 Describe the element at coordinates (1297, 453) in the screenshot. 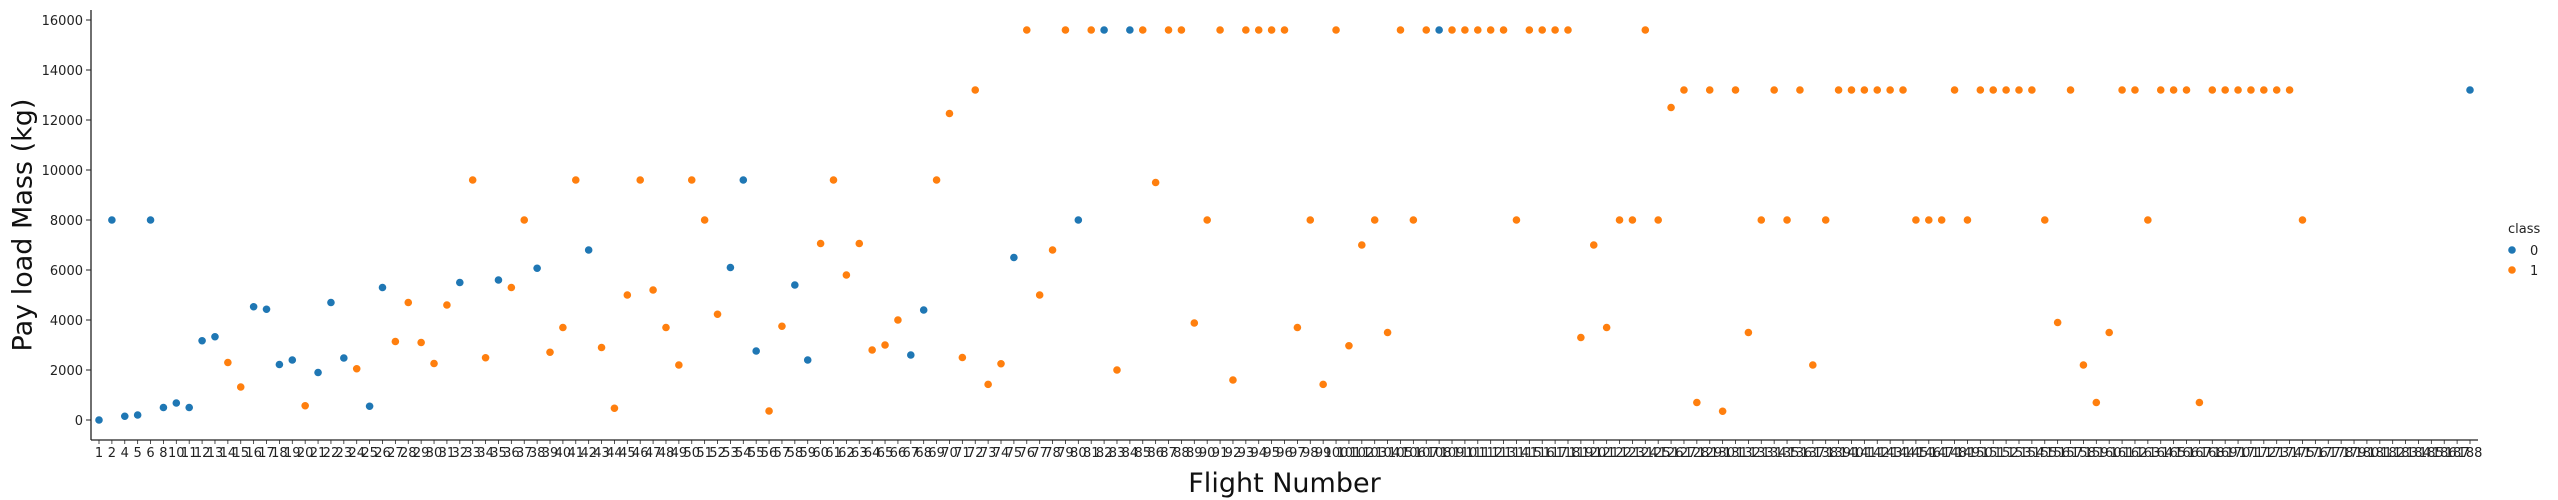

I see `x-tick-label: 97` at that location.